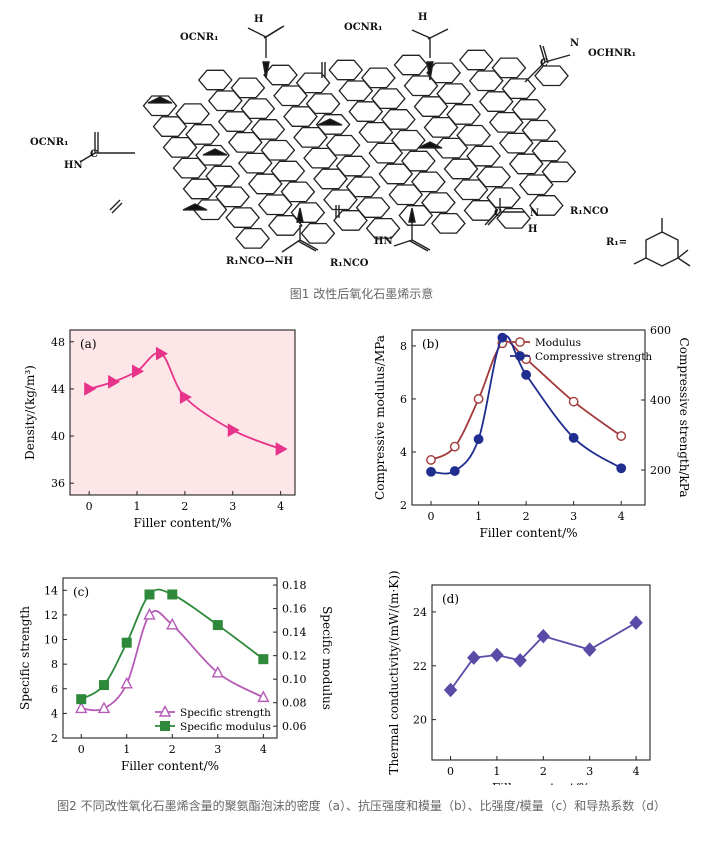 This screenshot has height=852, width=723. I want to click on y-tick-label: 36, so click(58, 483).